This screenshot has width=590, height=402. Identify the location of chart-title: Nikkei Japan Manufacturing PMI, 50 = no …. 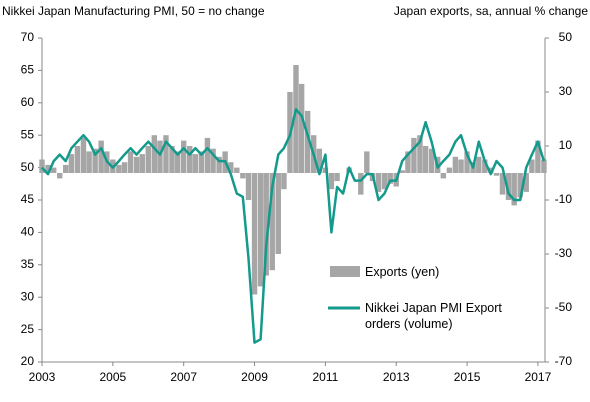
(133, 11).